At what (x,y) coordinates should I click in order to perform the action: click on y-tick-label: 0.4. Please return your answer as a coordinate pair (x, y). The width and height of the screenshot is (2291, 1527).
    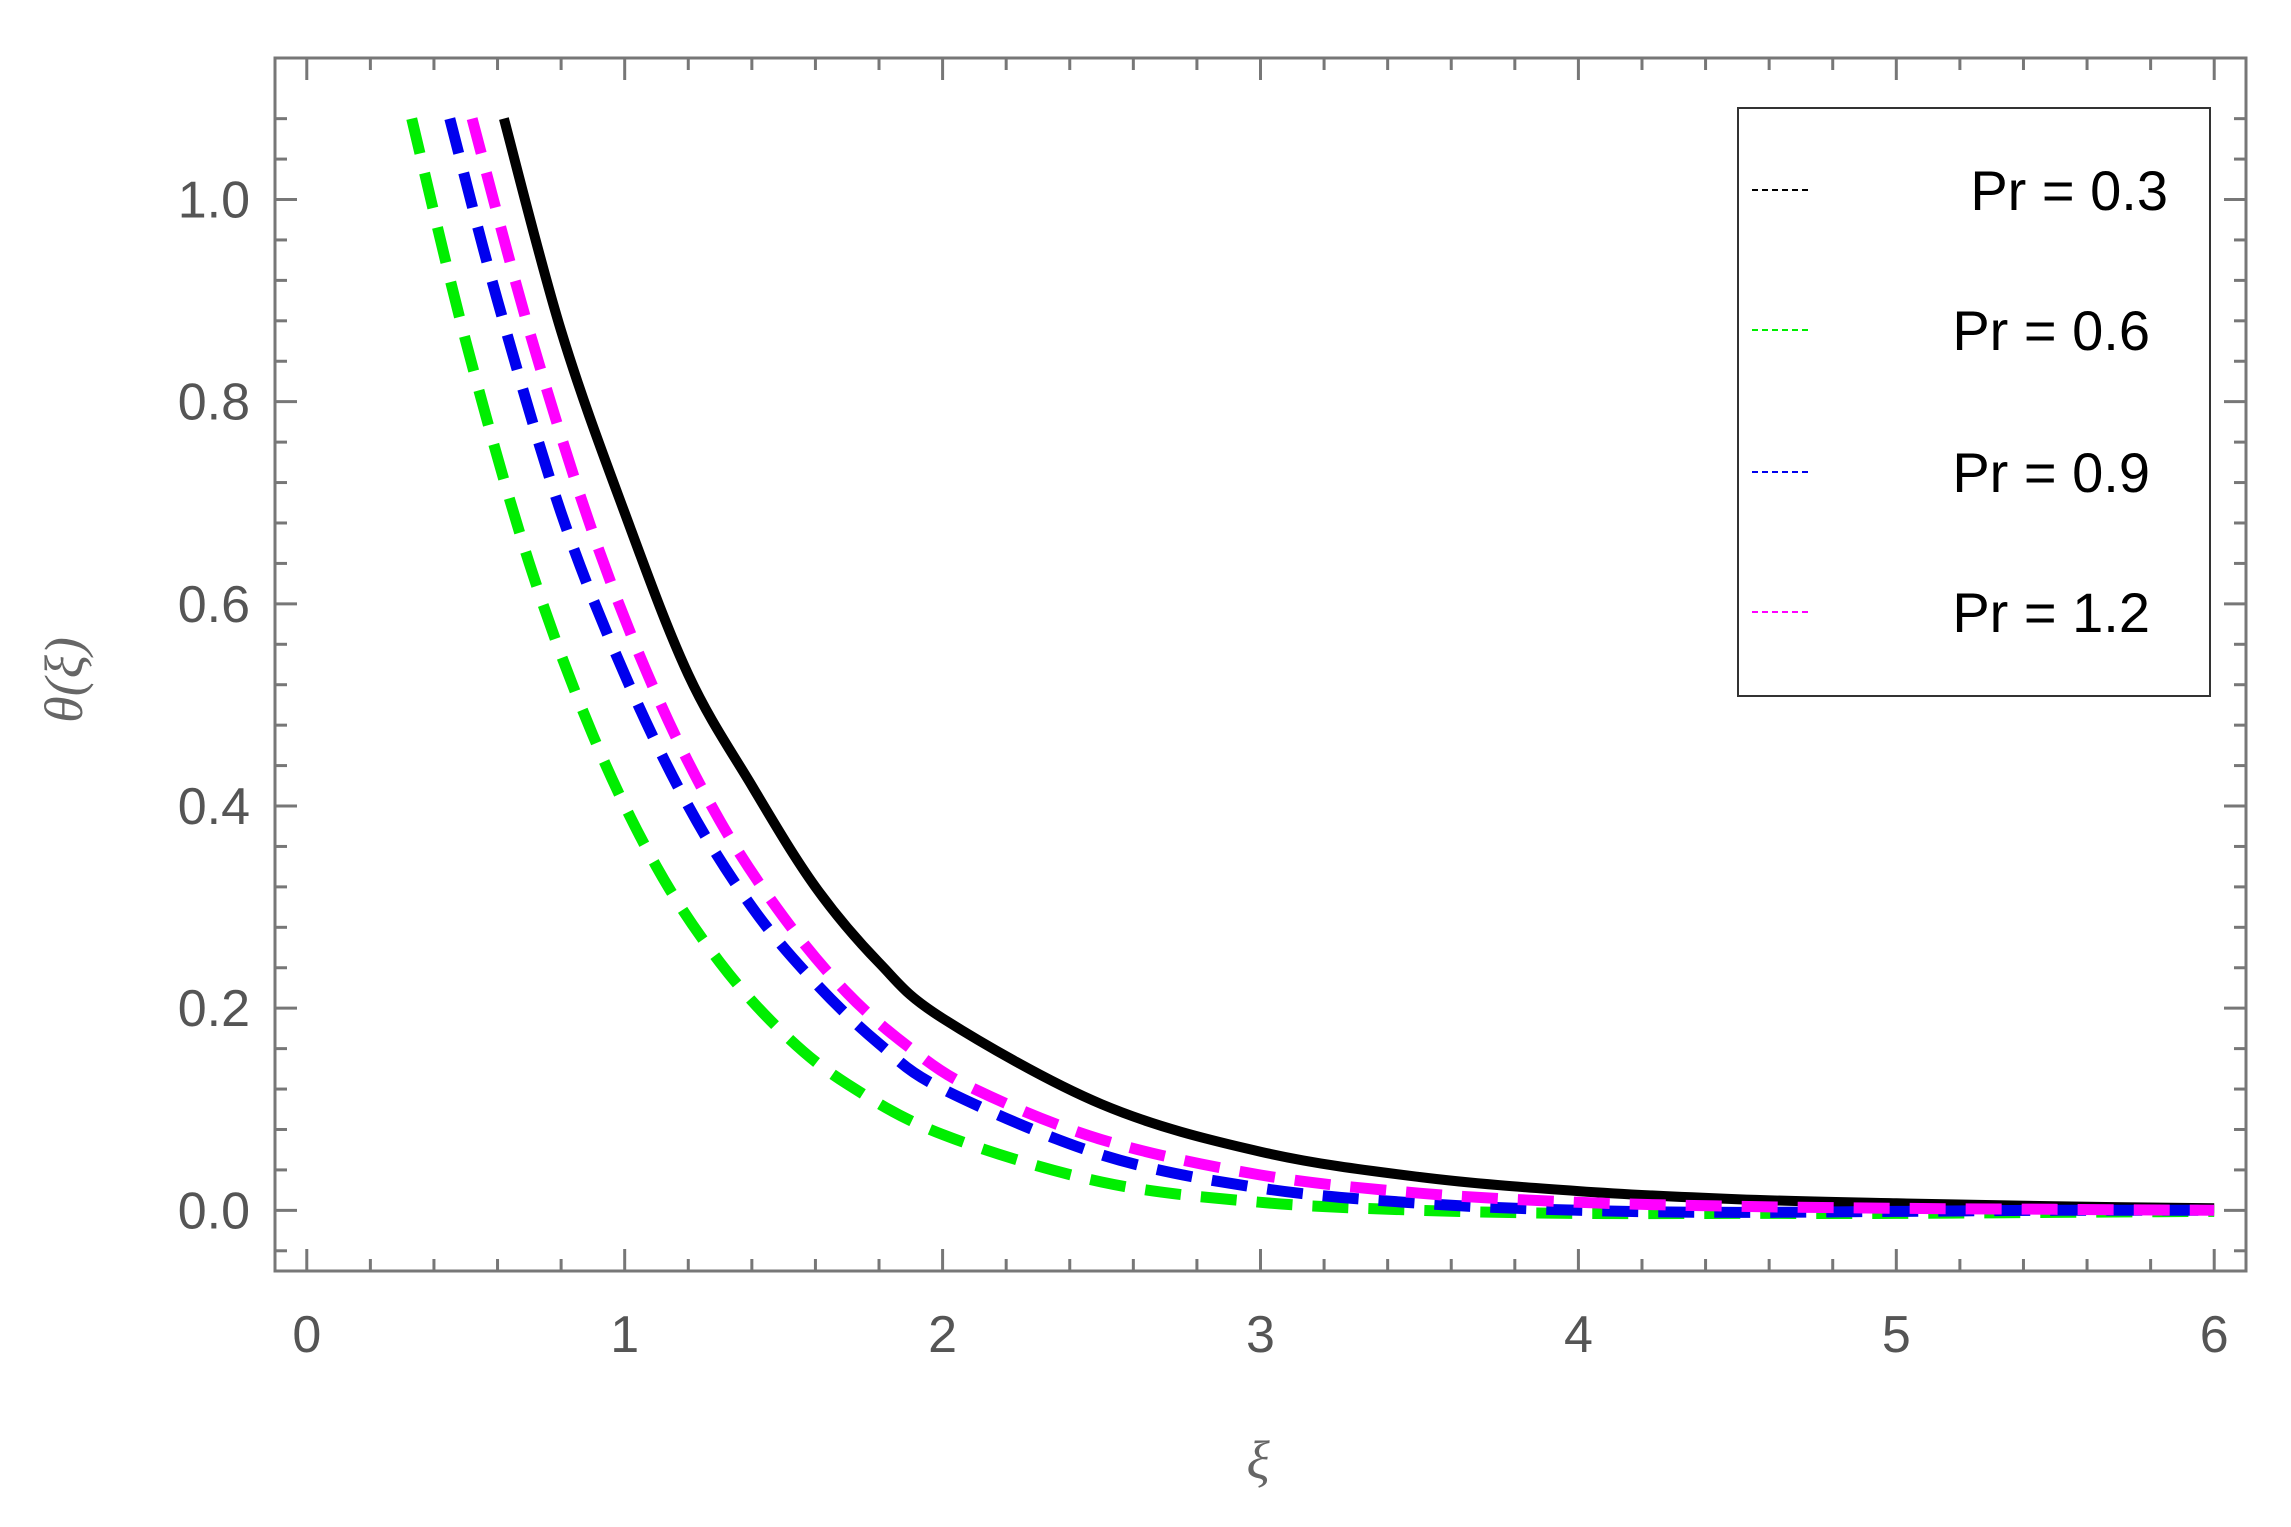
    Looking at the image, I should click on (214, 807).